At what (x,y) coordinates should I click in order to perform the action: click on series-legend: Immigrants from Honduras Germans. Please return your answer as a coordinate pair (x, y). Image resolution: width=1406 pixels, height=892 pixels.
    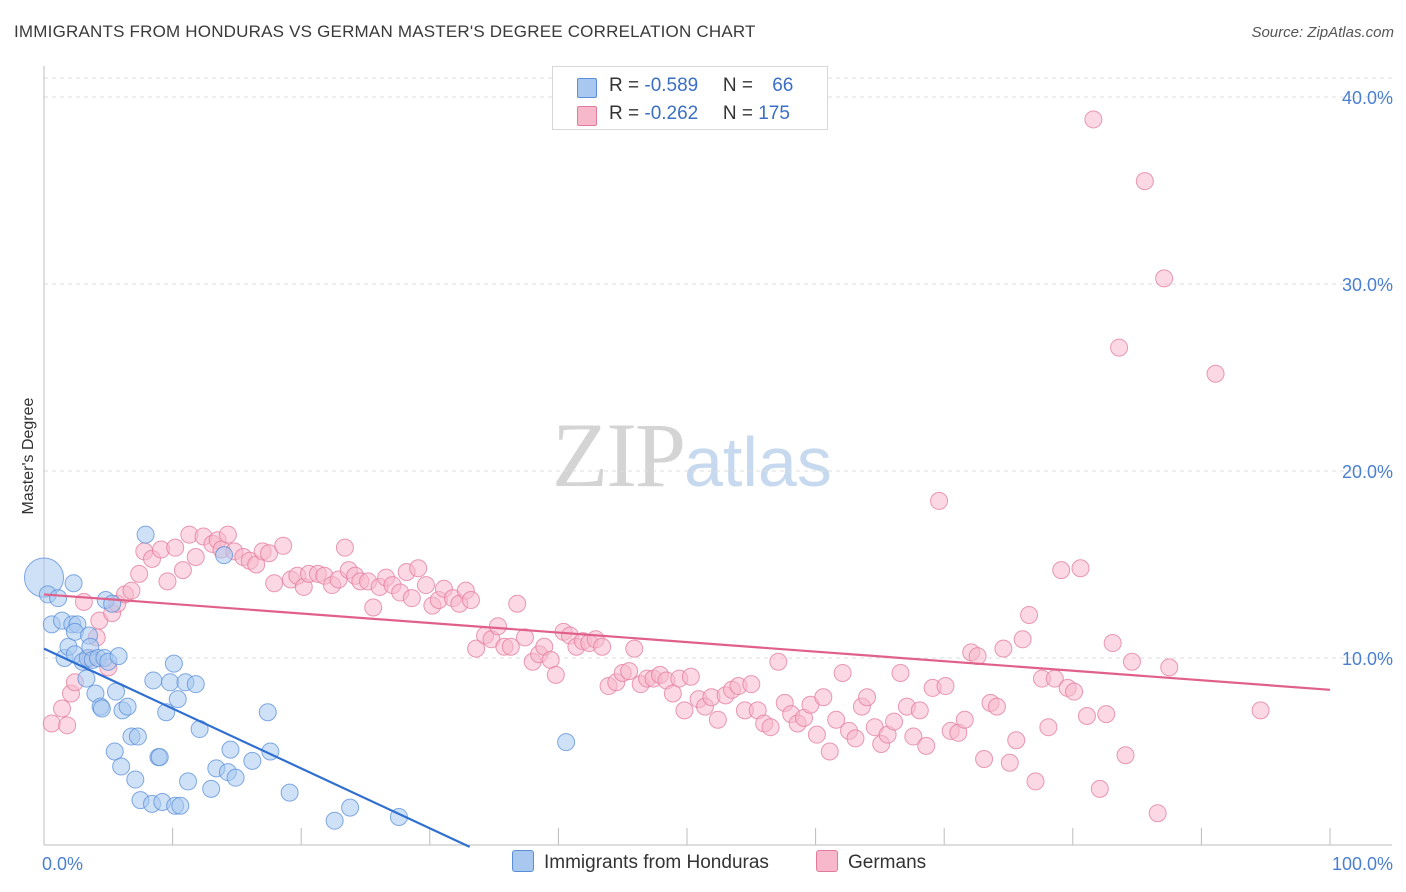
    Looking at the image, I should click on (703, 864).